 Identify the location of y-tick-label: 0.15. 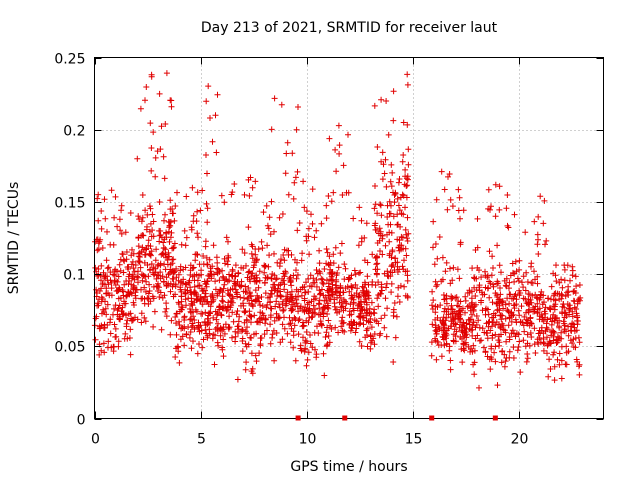
(69, 204).